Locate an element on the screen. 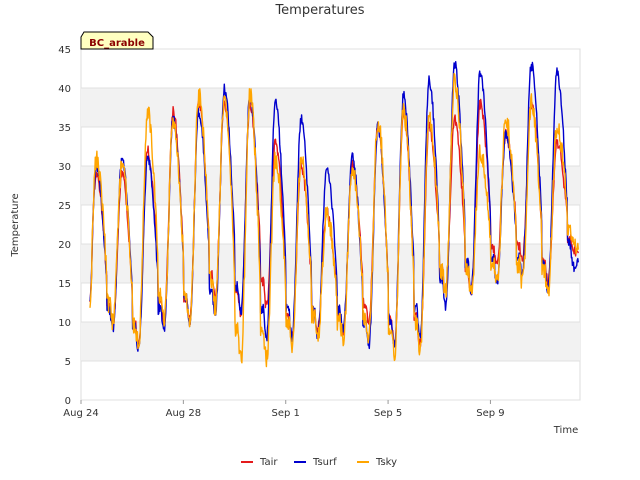 This screenshot has height=480, width=640. y-tick-label: 10 is located at coordinates (64, 323).